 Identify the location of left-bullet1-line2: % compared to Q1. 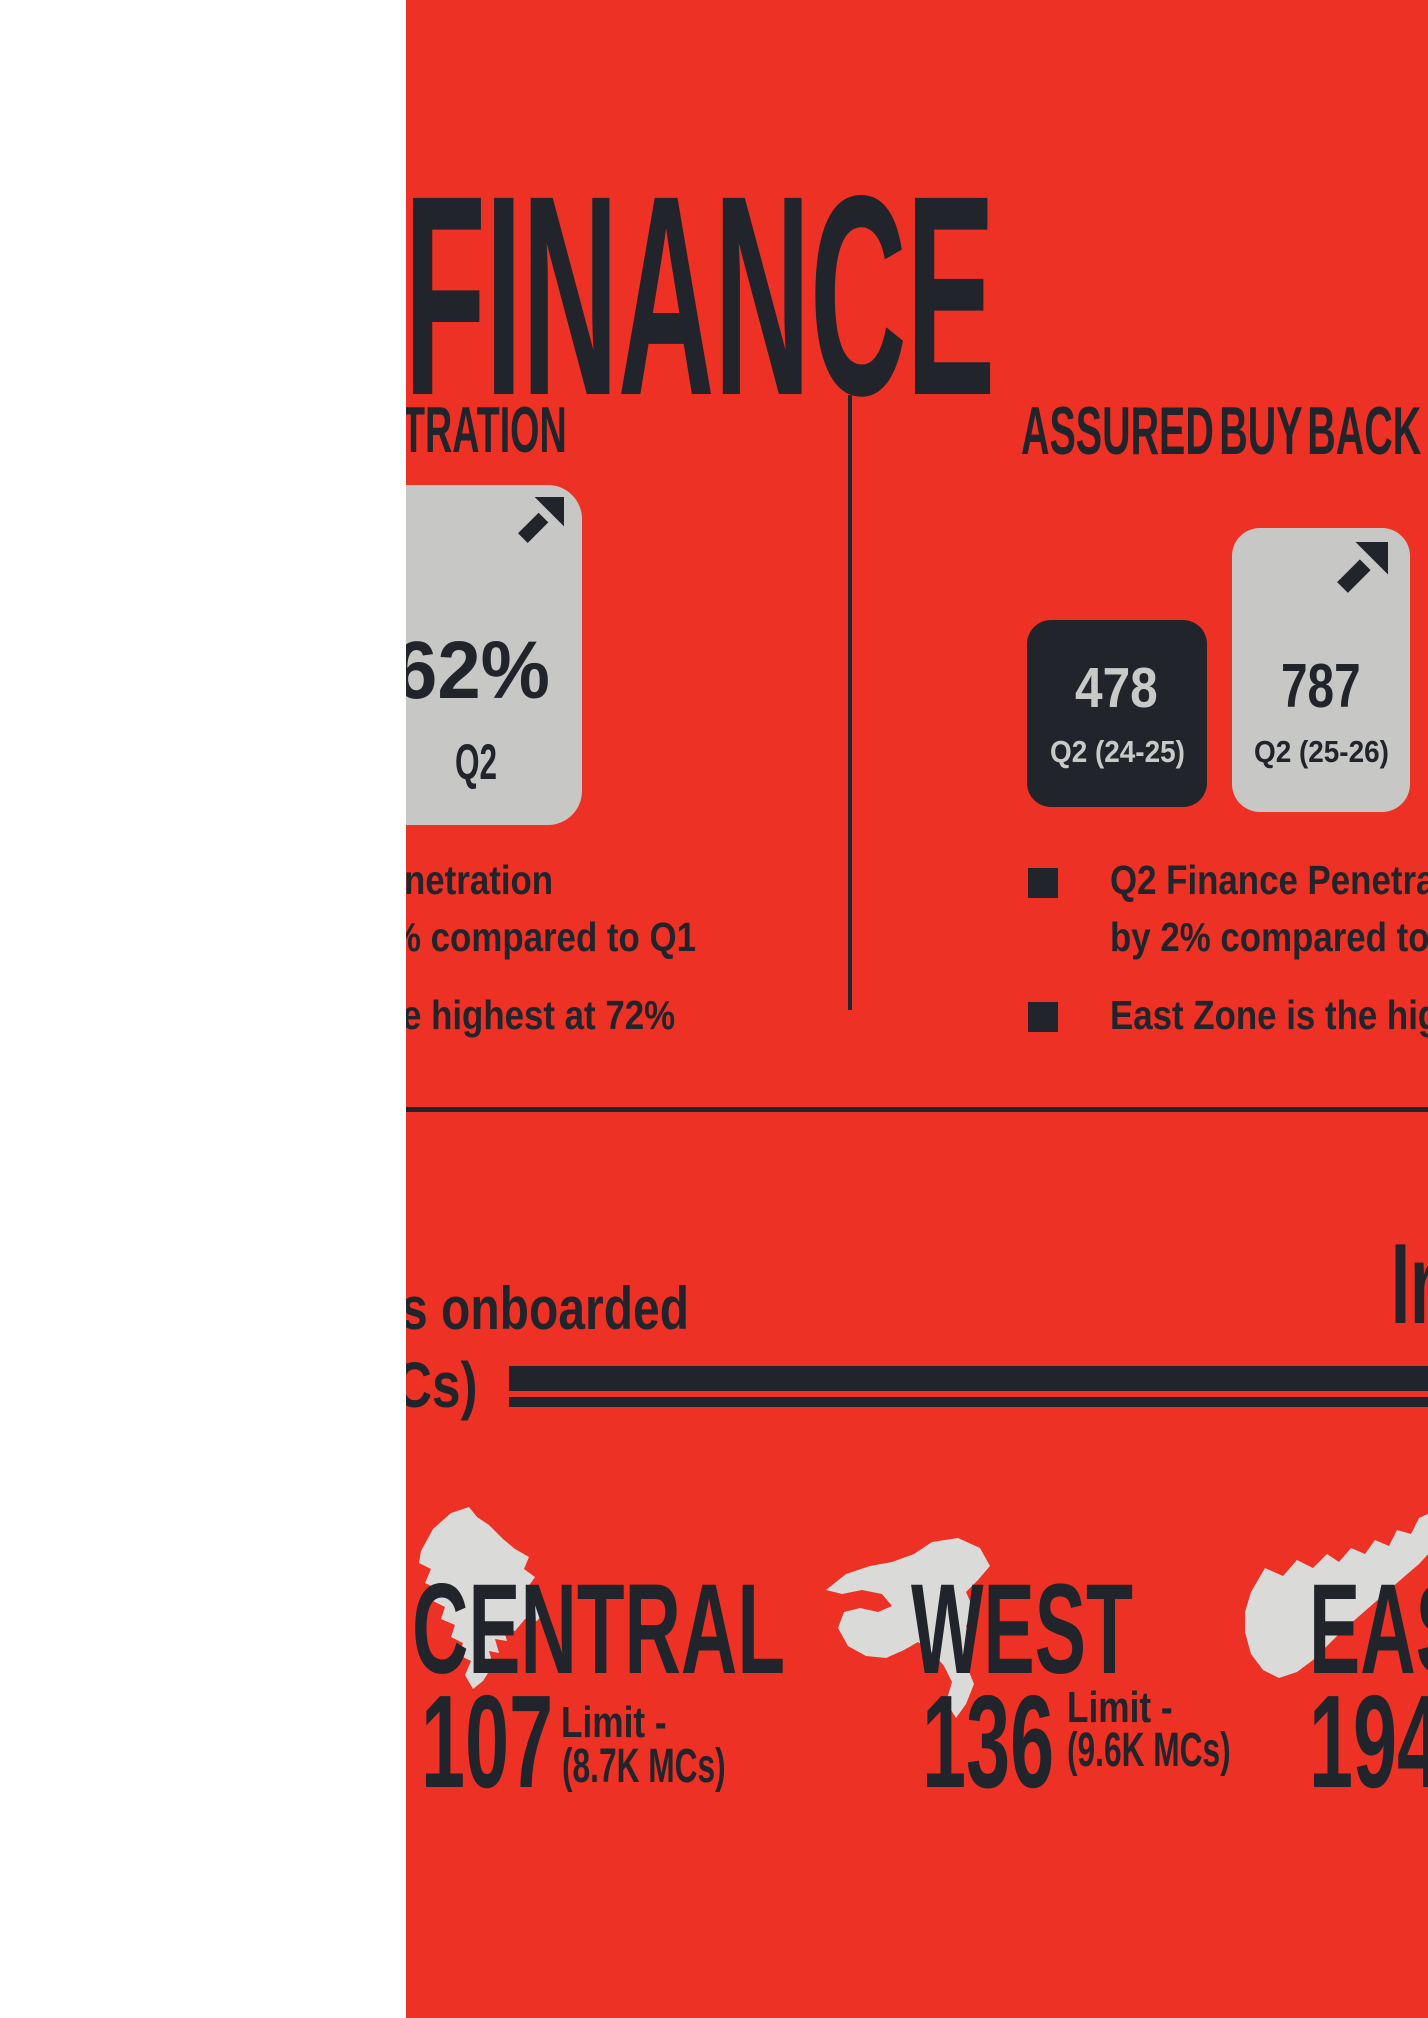
(551, 937).